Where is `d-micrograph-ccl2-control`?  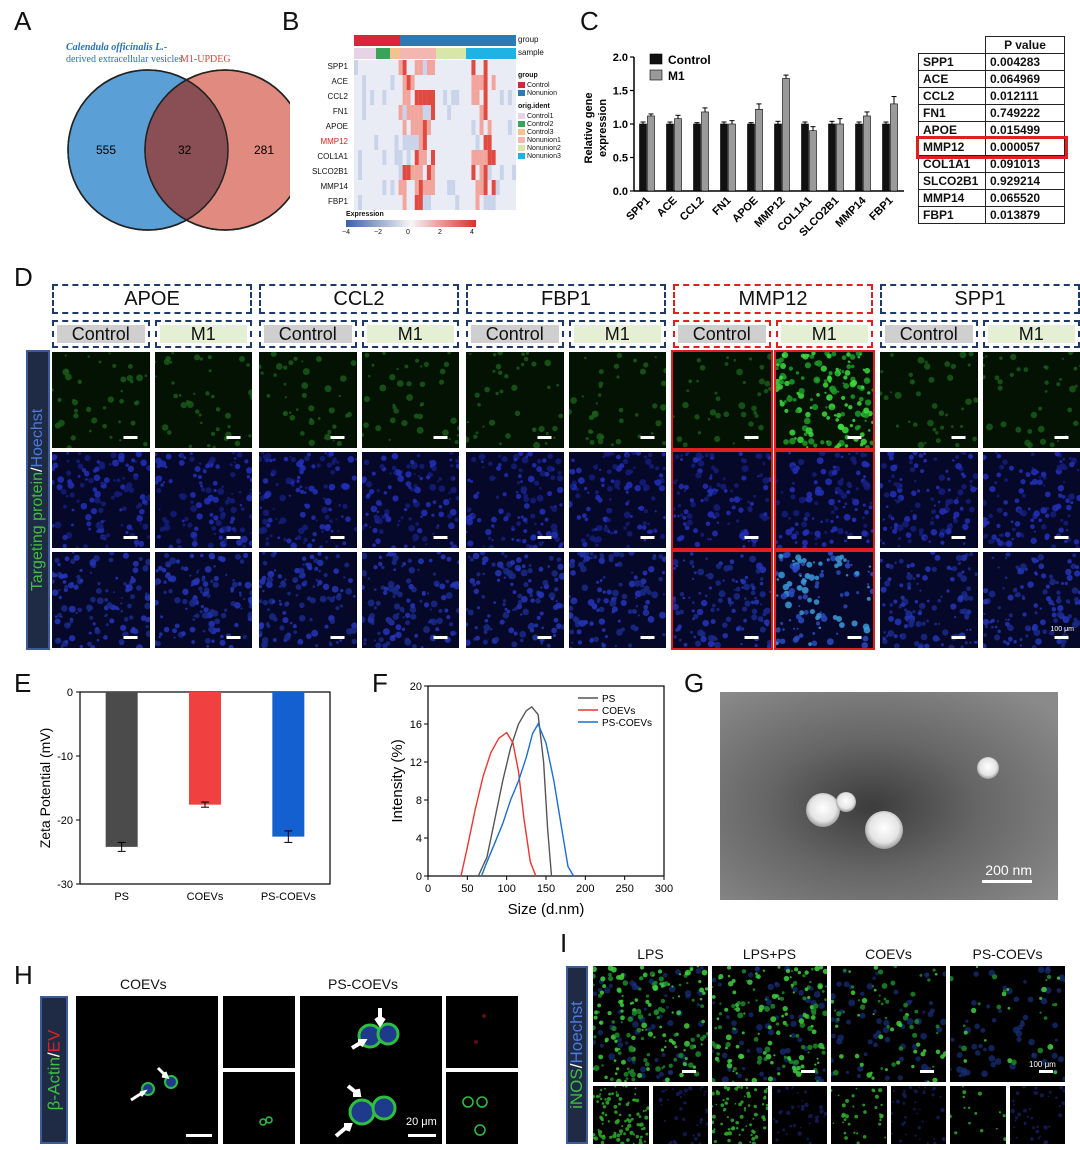
d-micrograph-ccl2-control is located at coordinates (308, 500).